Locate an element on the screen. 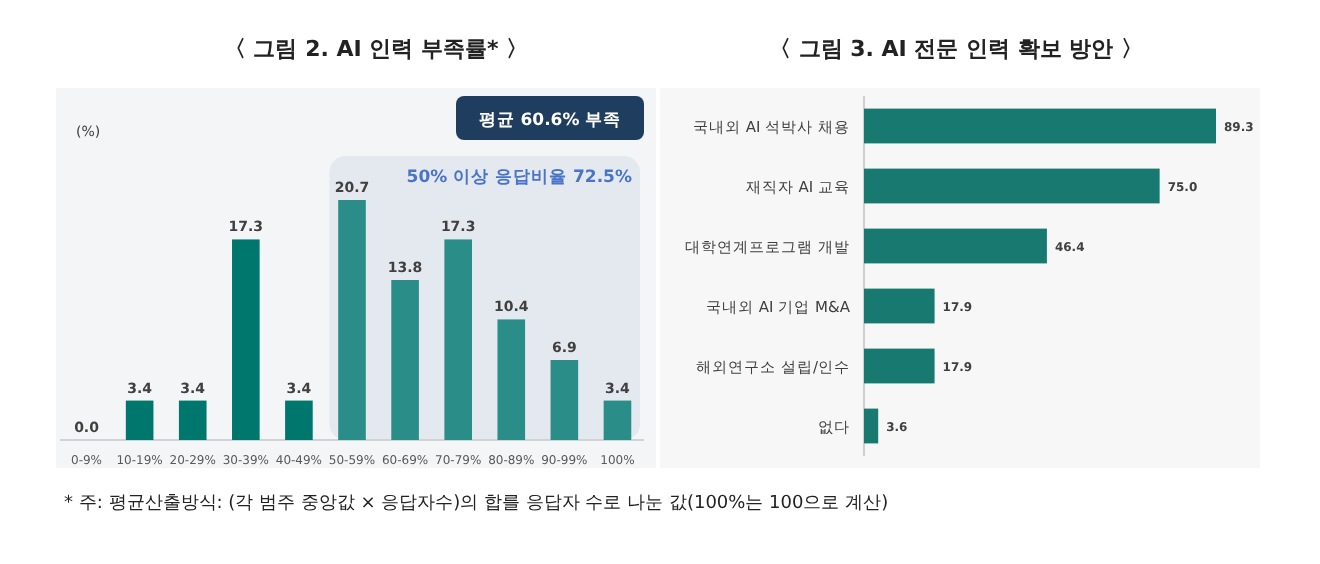  text: * 주: 평균산출방식: (각 범주 중앙값 × 응답자수)의 합를 응답자 수로 나눈 값(100%는 100으로 계산) is located at coordinates (476, 504).